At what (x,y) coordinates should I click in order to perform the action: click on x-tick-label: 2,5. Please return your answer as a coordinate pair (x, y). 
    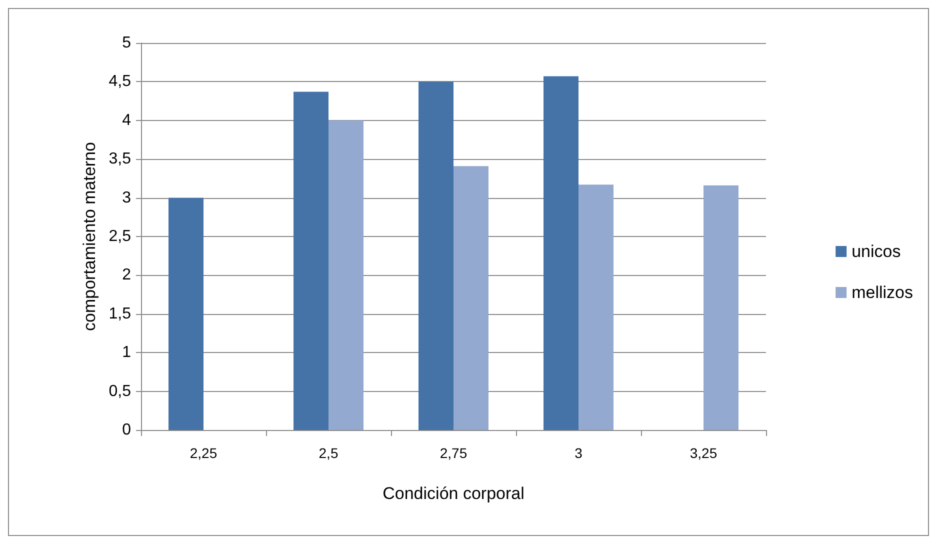
    Looking at the image, I should click on (328, 453).